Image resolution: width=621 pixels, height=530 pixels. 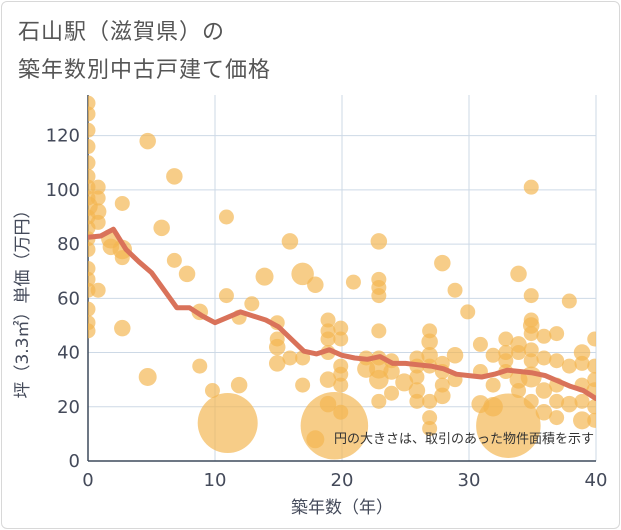 I want to click on y-tick-label: 0, so click(x=74, y=461).